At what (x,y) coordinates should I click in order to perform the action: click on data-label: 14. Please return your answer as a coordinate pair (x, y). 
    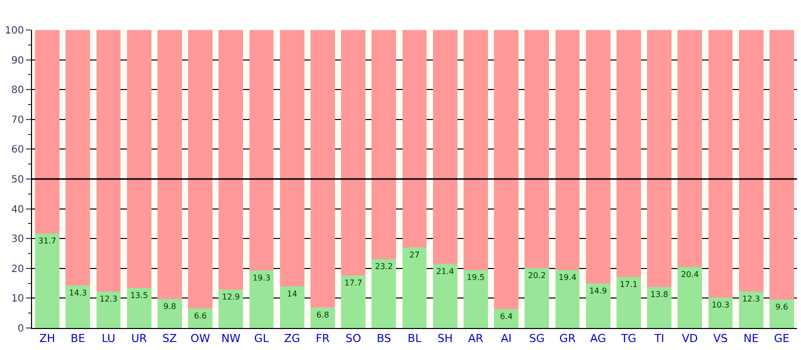
    Looking at the image, I should click on (292, 293).